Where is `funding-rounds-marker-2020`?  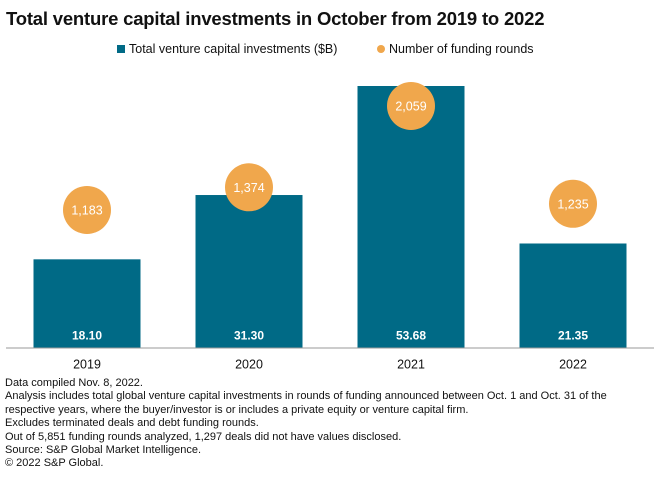
funding-rounds-marker-2020 is located at coordinates (249, 187).